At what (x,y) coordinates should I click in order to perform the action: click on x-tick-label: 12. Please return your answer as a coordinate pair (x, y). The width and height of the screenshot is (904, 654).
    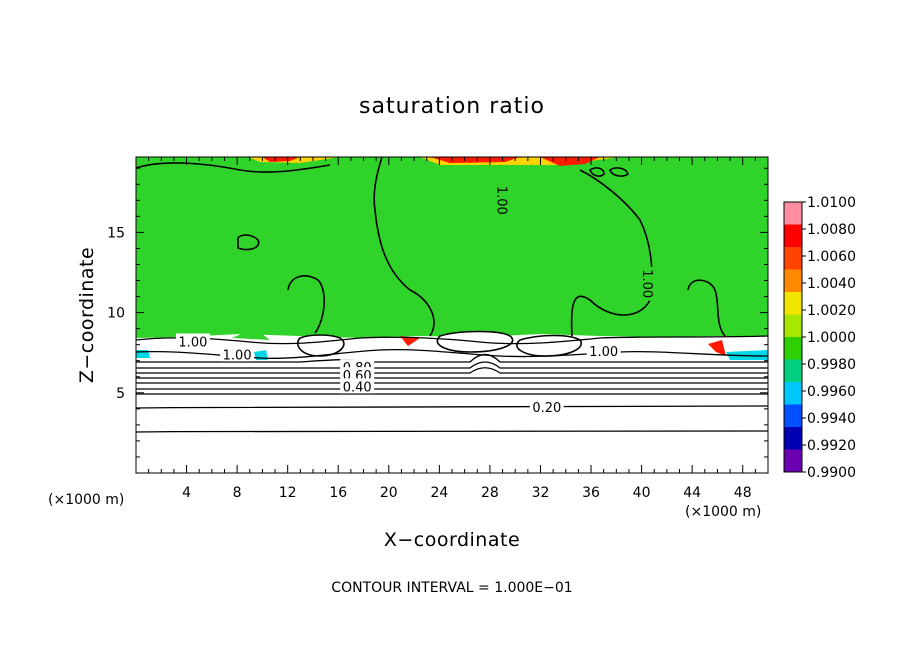
    Looking at the image, I should click on (288, 493).